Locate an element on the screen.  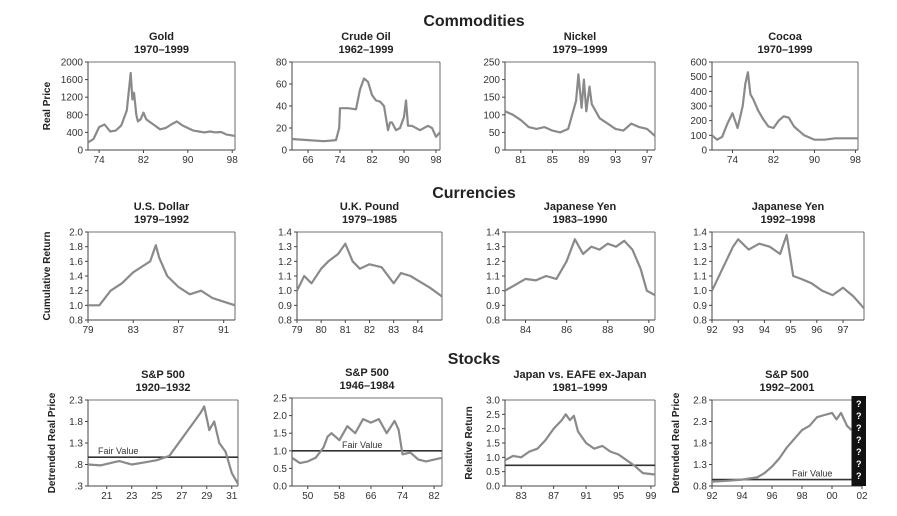
chart-title: U.K. Pound is located at coordinates (369, 207).